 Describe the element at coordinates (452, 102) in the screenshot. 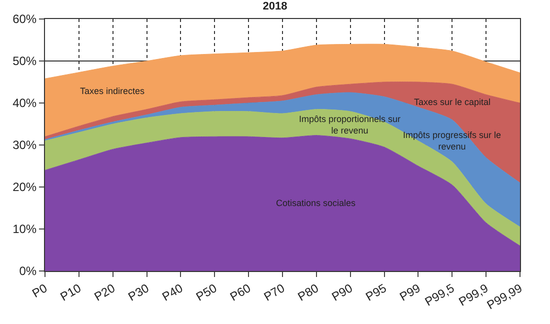

I see `series-label: Taxes sur le capital` at that location.